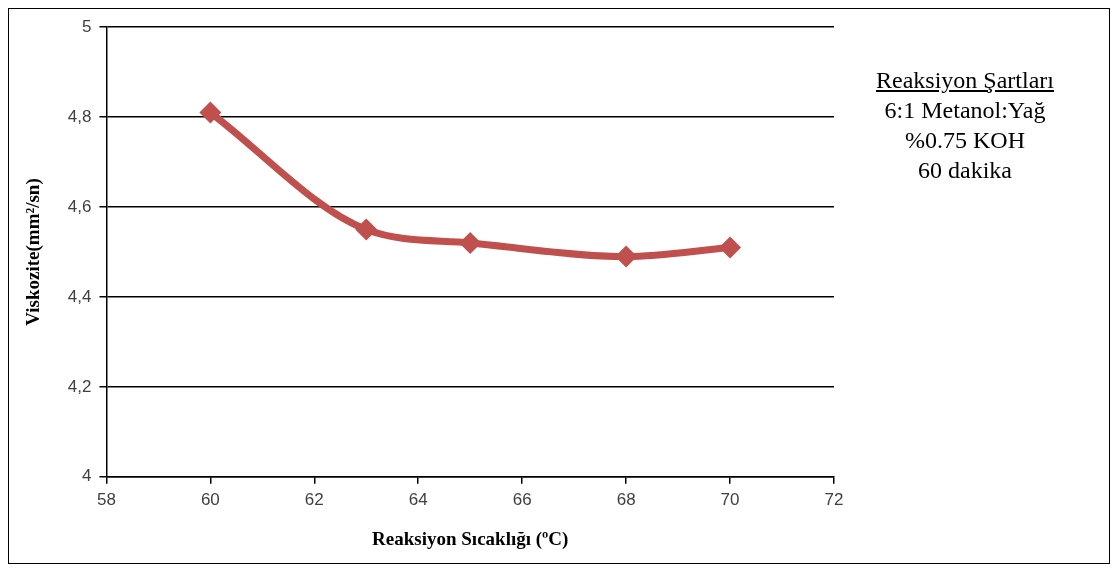 This screenshot has width=1118, height=570. I want to click on y-tick-label: 4,4, so click(79, 296).